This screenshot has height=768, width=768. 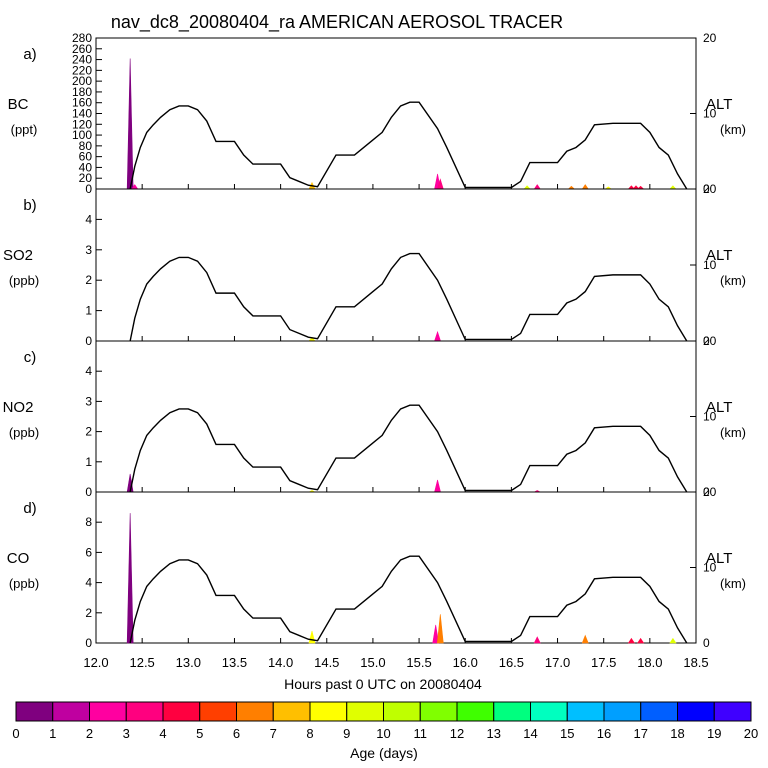 What do you see at coordinates (24, 129) in the screenshot?
I see `unit-label: (ppt)` at bounding box center [24, 129].